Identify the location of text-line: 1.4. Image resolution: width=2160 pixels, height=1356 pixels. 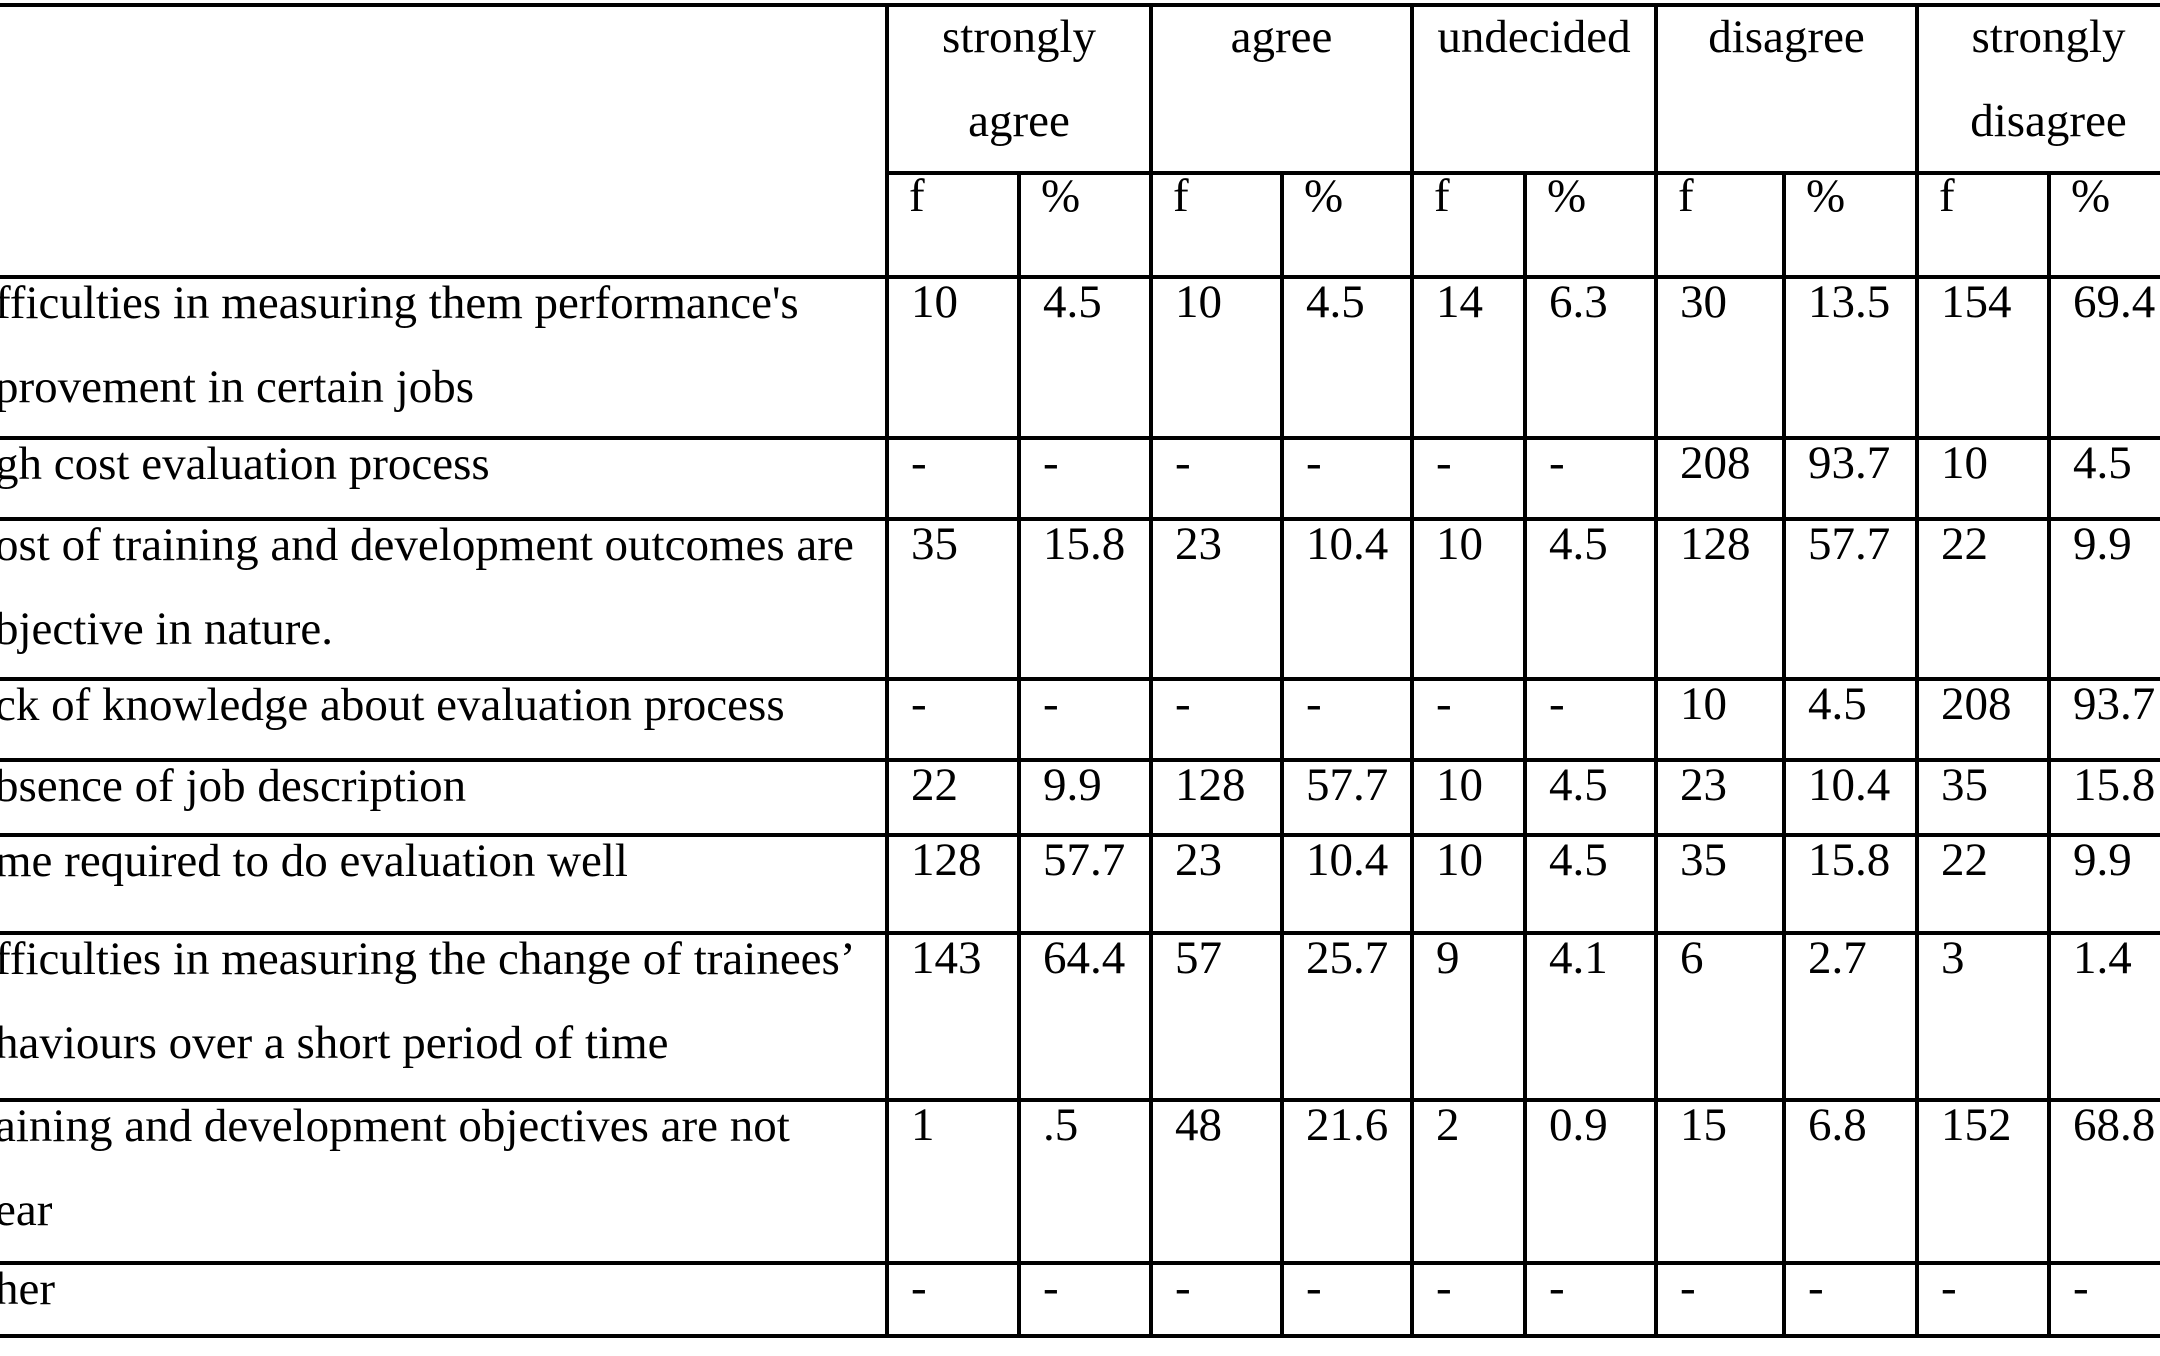
(2102, 958).